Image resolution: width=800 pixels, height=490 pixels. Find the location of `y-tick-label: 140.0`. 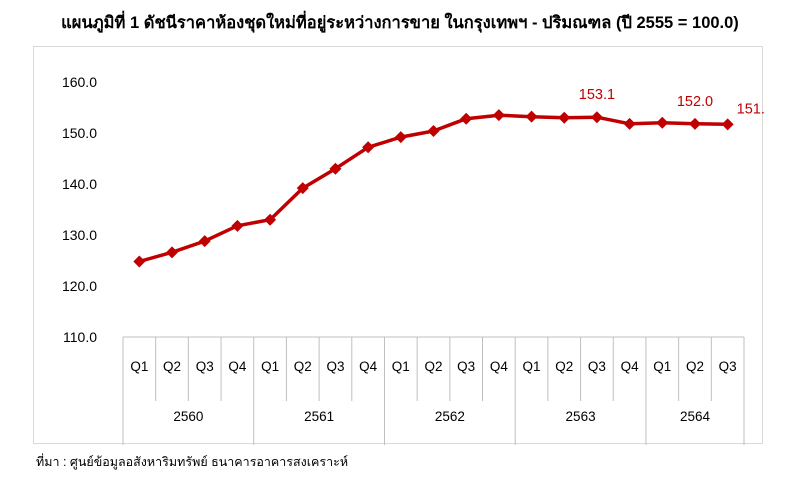

y-tick-label: 140.0 is located at coordinates (79, 184).